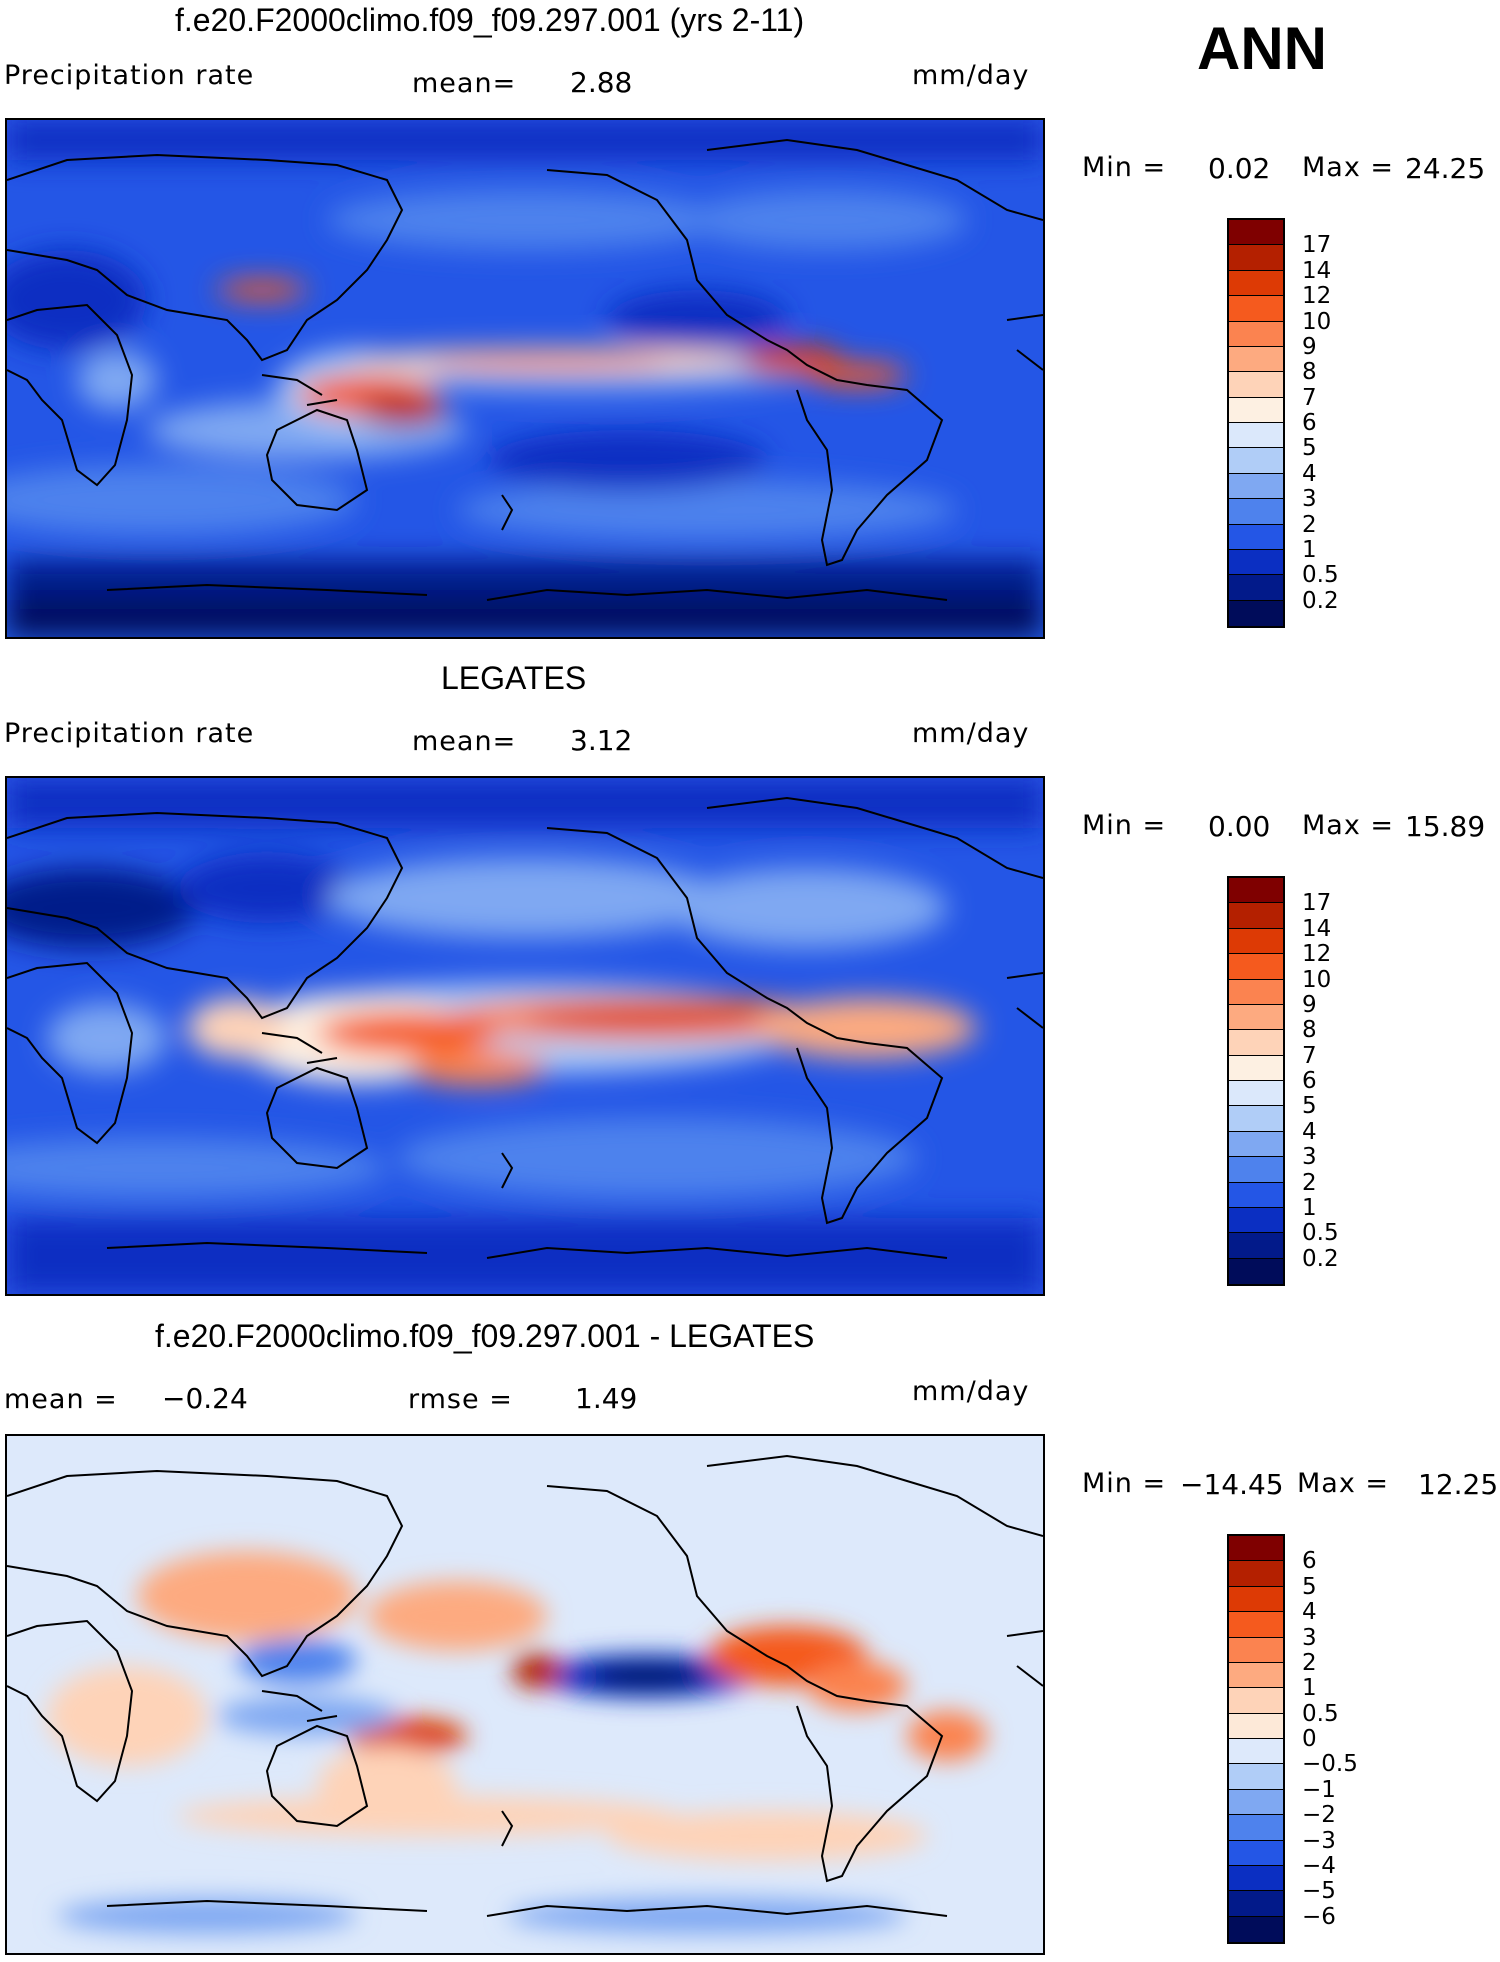  I want to click on panel2-units: mm/day, so click(971, 733).